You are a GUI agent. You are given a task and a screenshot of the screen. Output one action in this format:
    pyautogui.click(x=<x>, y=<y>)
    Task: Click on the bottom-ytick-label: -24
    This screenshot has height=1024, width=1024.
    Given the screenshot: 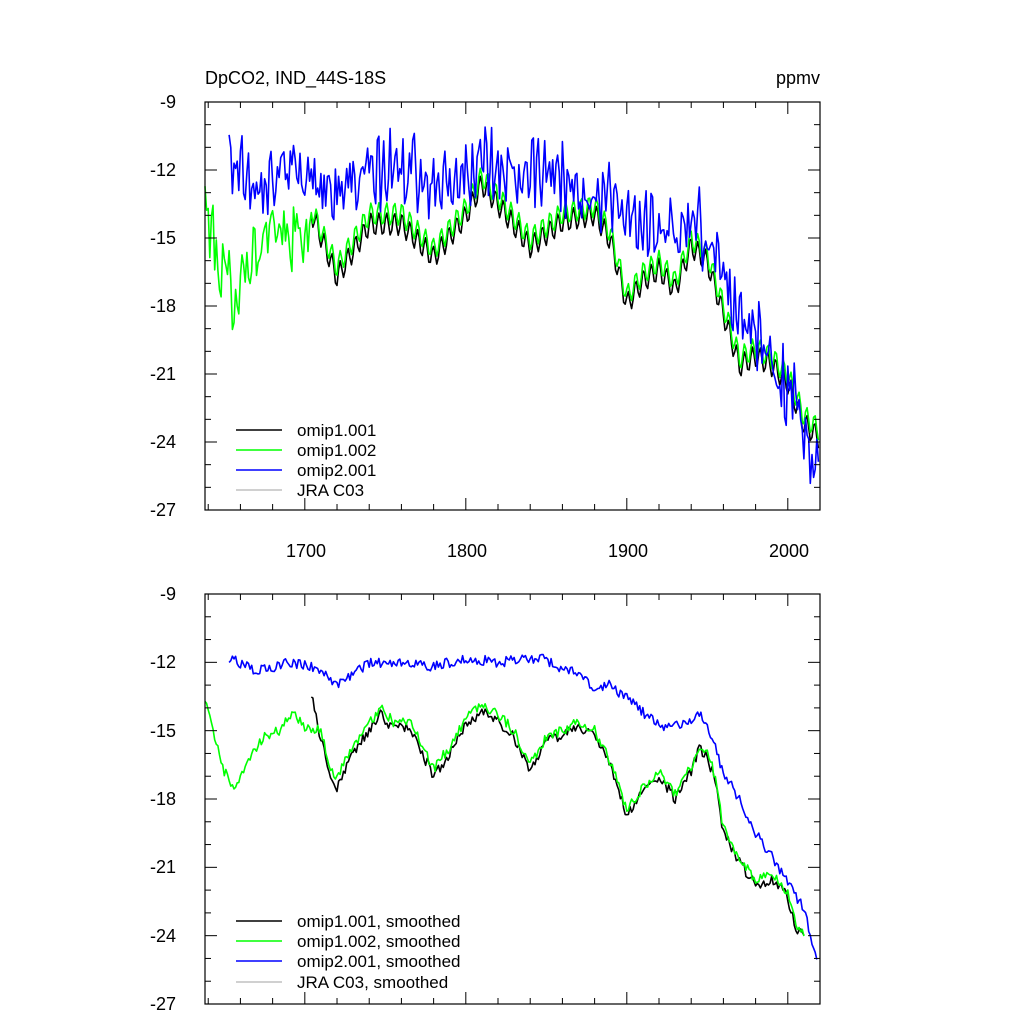 What is the action you would take?
    pyautogui.click(x=163, y=936)
    